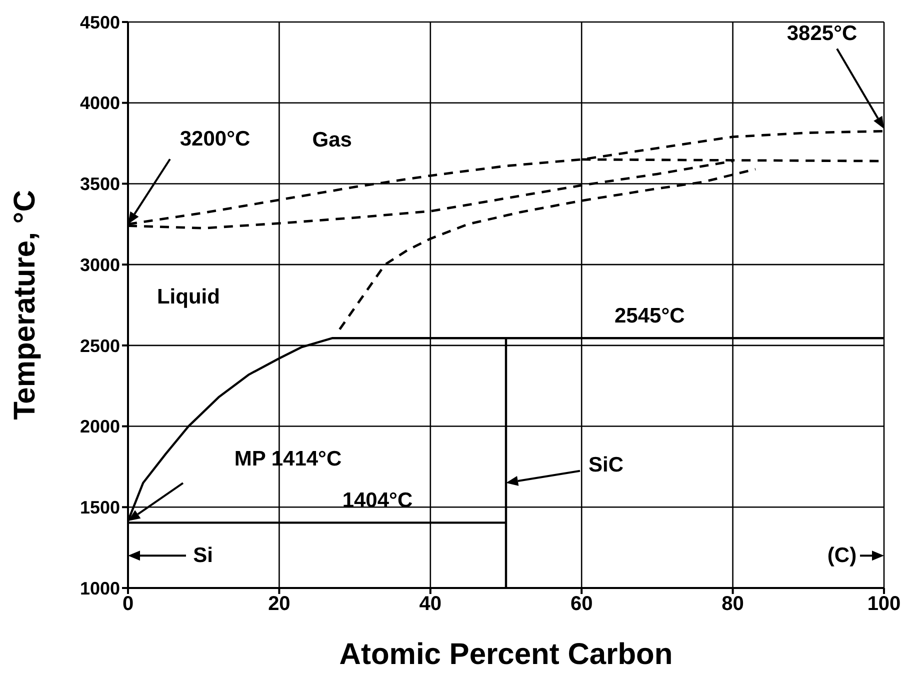 This screenshot has width=917, height=687. I want to click on annotation: SiC, so click(606, 464).